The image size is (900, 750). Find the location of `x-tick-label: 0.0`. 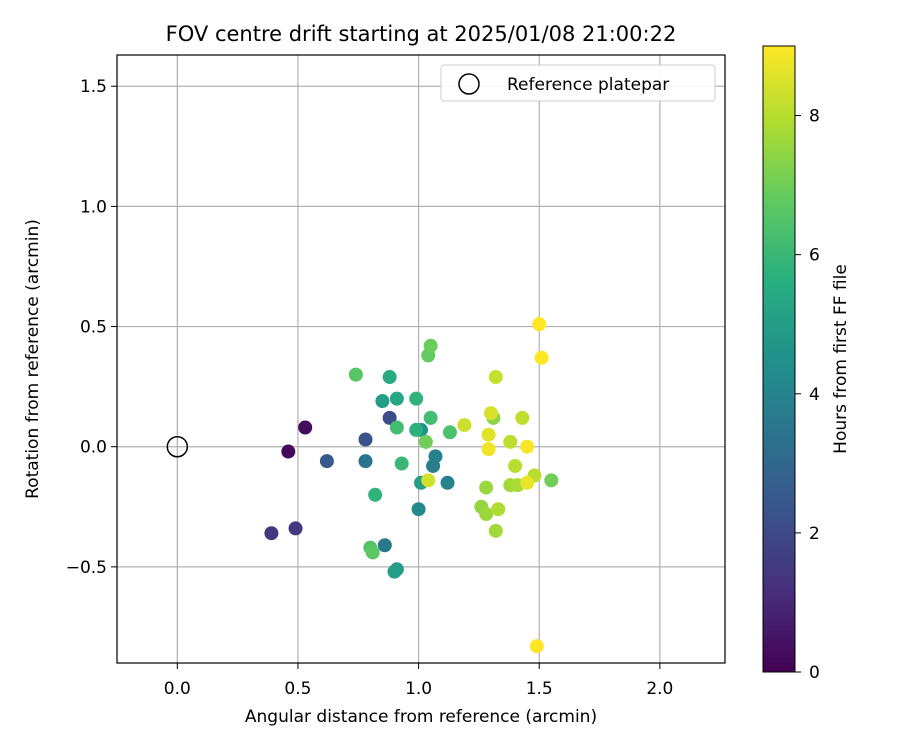

x-tick-label: 0.0 is located at coordinates (177, 689).